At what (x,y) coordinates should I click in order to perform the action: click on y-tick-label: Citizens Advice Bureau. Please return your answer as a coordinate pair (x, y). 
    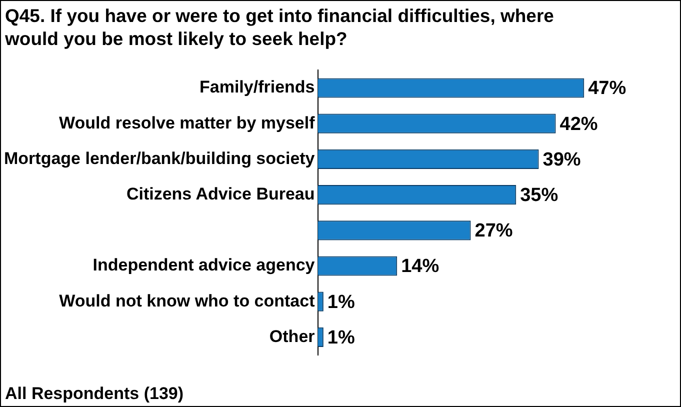
    Looking at the image, I should click on (220, 194).